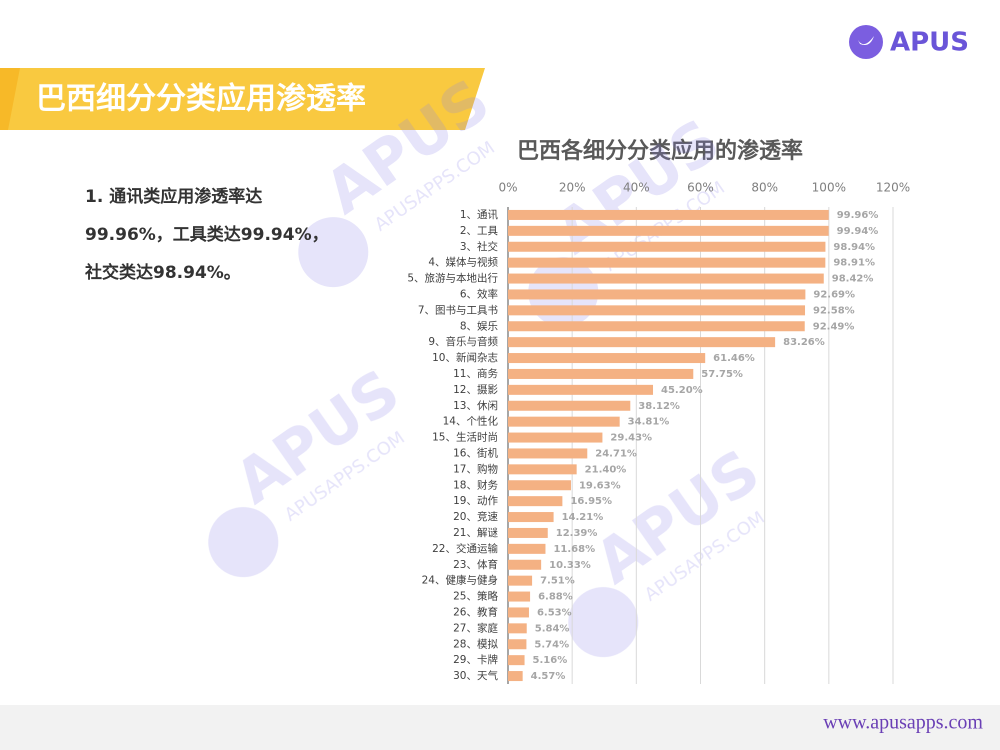  Describe the element at coordinates (475, 516) in the screenshot. I see `y-tick-label: 20、竞速` at that location.